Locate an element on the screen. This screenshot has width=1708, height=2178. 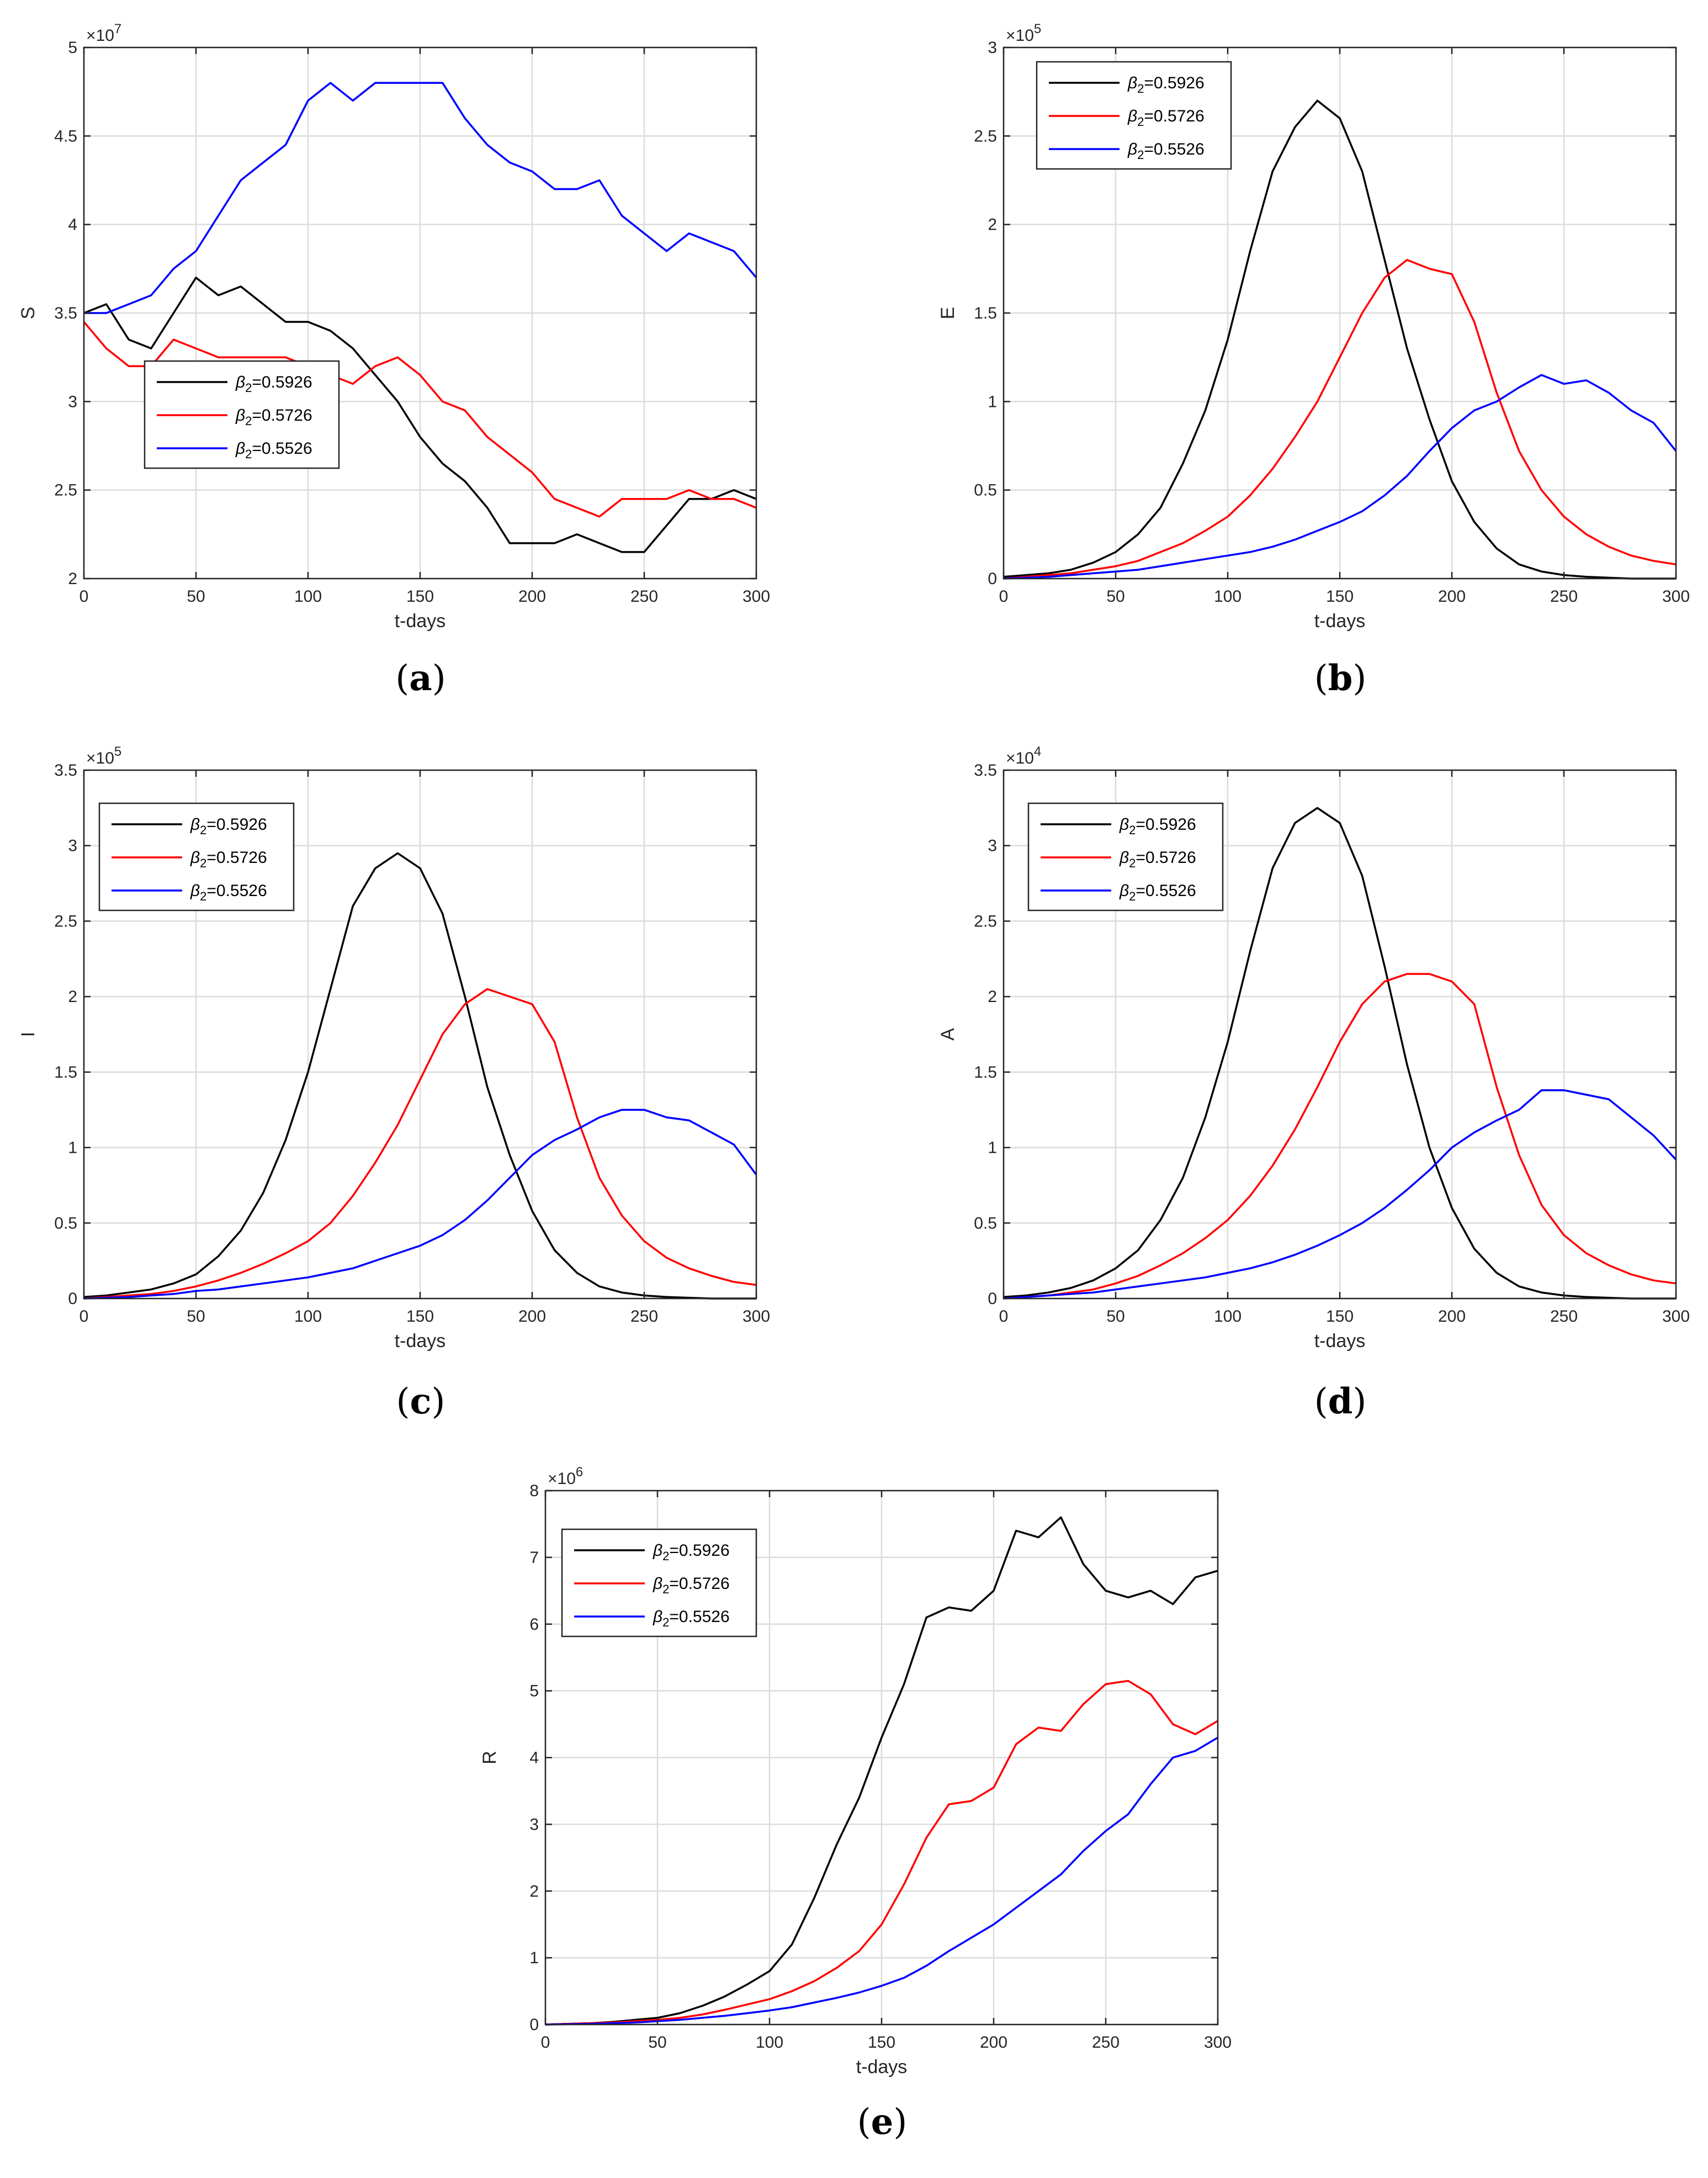
y-tick-label: 4 is located at coordinates (534, 1758).